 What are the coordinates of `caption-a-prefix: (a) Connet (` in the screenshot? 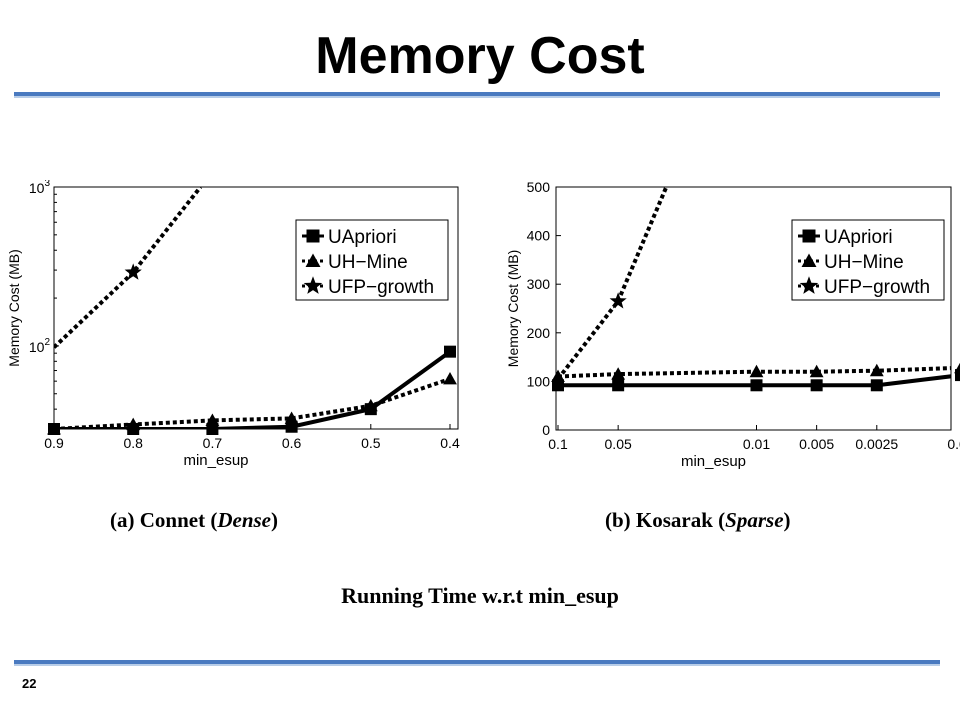 It's located at (164, 520).